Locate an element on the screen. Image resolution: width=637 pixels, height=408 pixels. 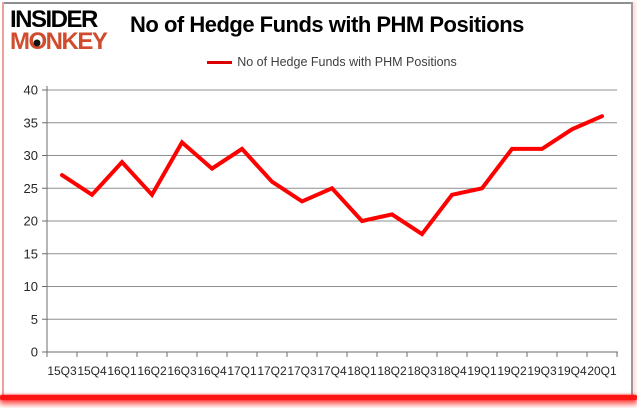
x-tick-label: 17Q1 is located at coordinates (242, 371).